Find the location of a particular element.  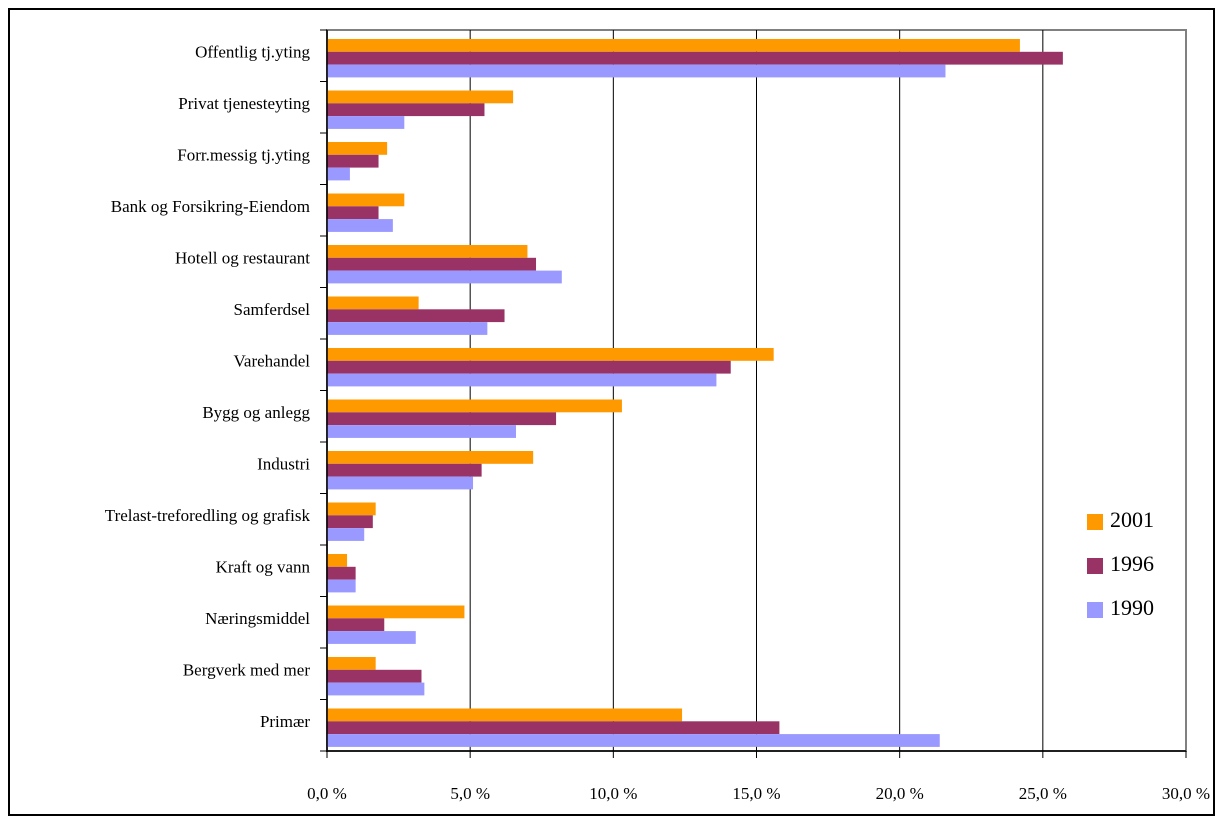

x-tick-labels: 0,0 % 5,0 % 10,0 % 15,0 % 20,0 % 25,0 % 30,0 % is located at coordinates (758, 793).